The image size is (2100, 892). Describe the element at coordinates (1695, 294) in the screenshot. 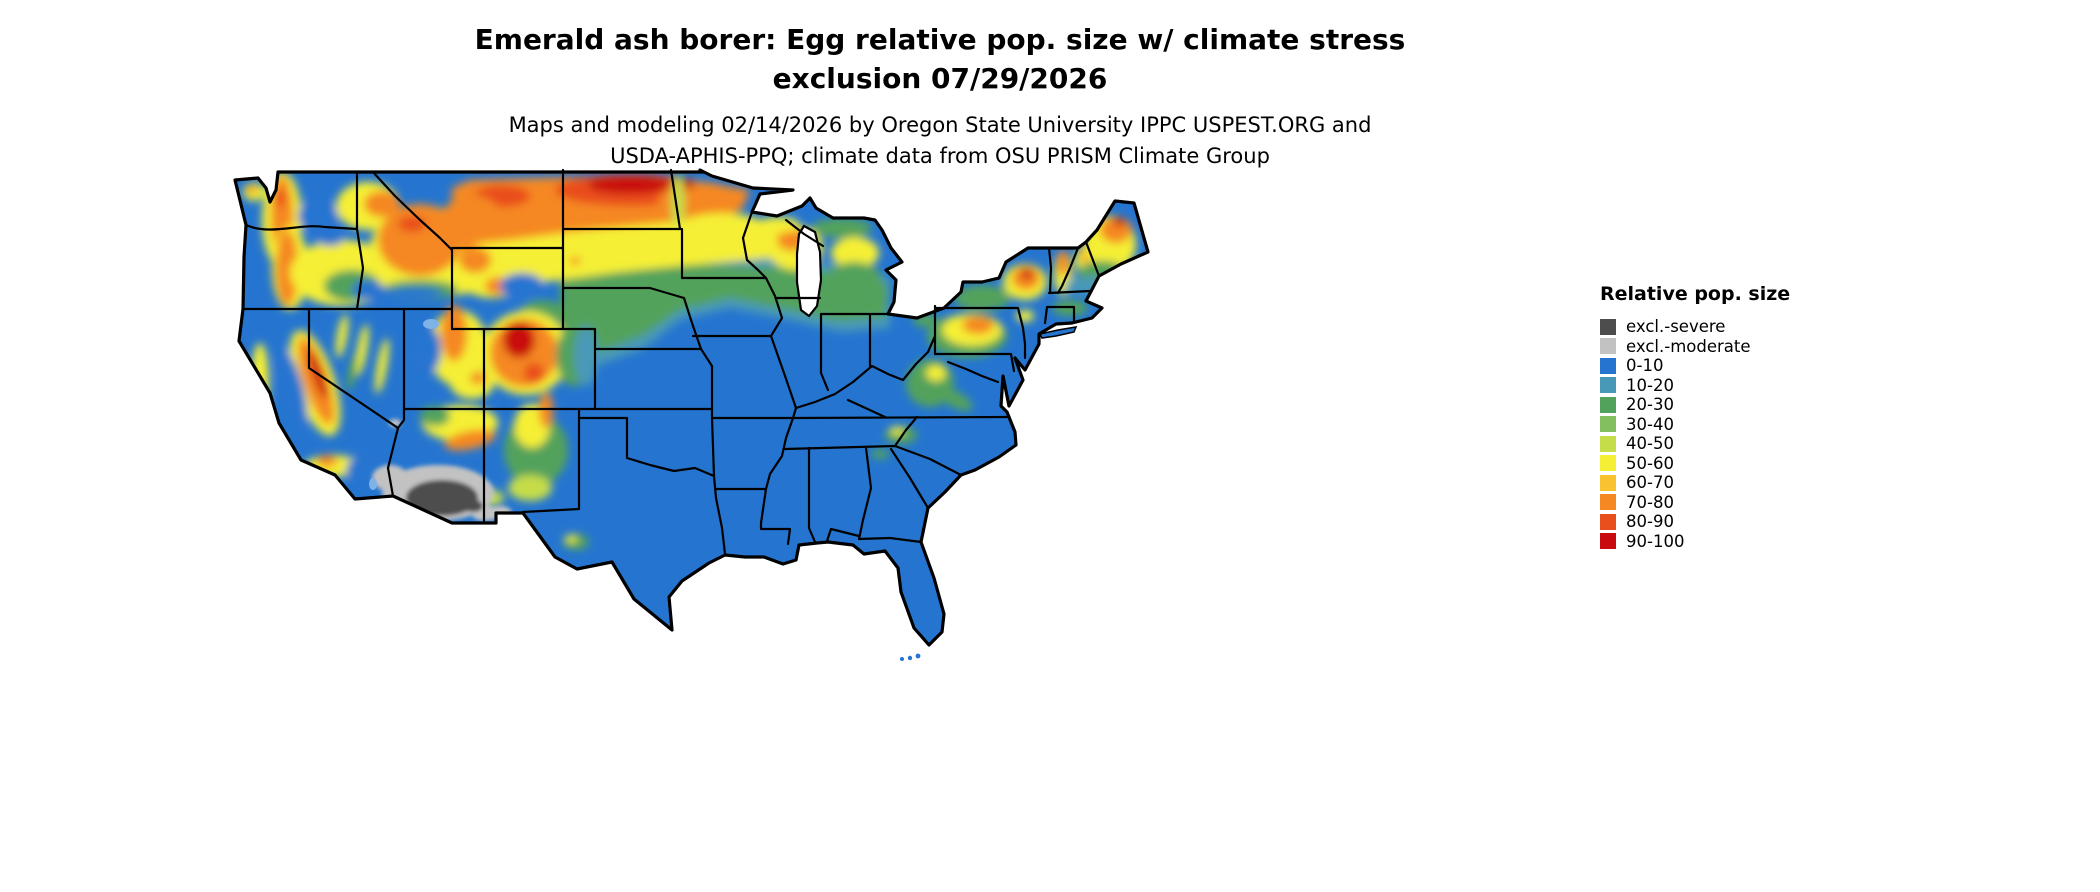

I see `legend-title: Relative pop. size` at that location.